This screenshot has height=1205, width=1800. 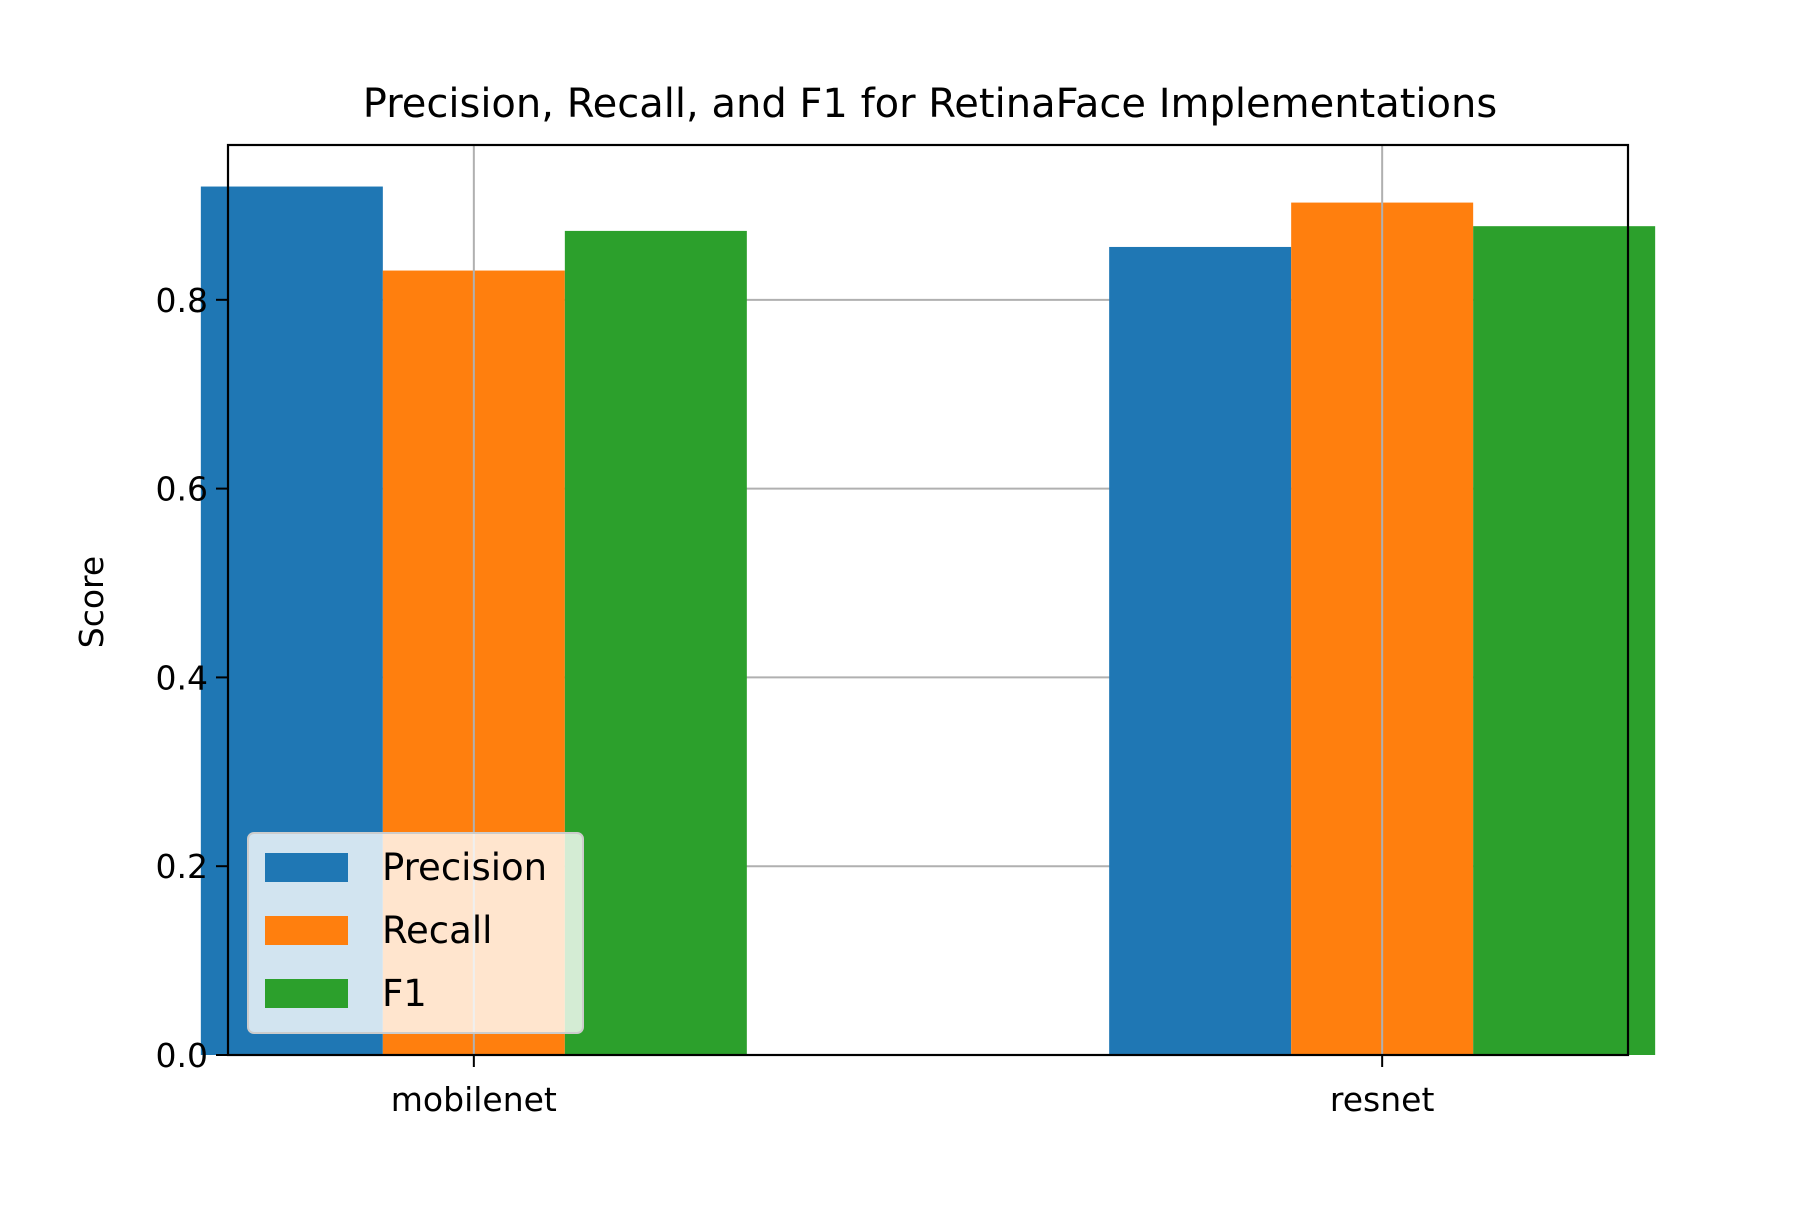 What do you see at coordinates (306, 993) in the screenshot?
I see `legend-swatch-f1` at bounding box center [306, 993].